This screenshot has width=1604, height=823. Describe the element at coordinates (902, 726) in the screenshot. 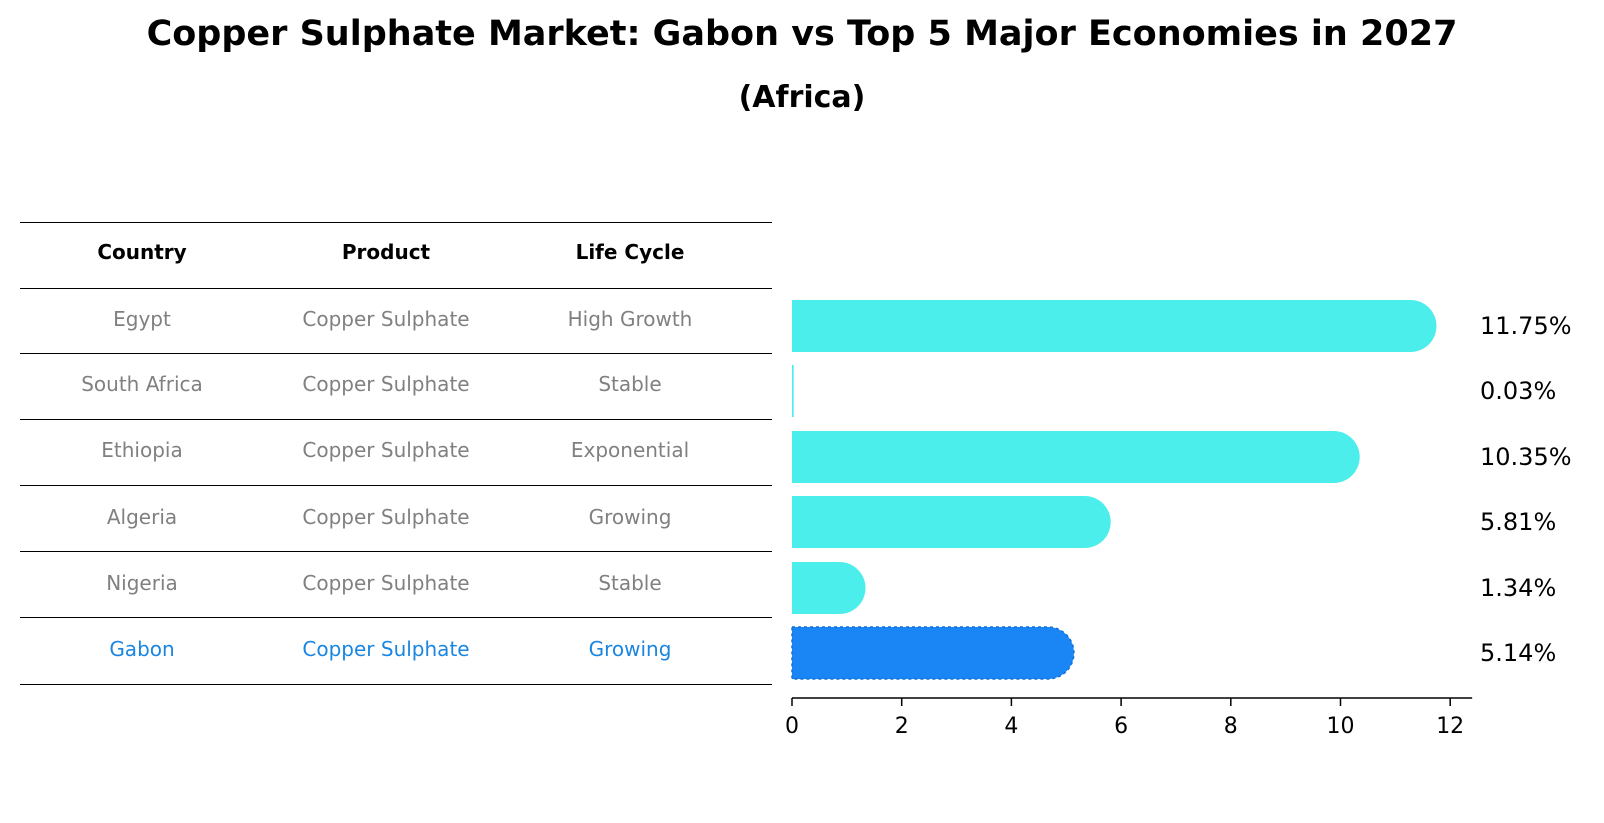

I see `x-tick-label: 2` at that location.